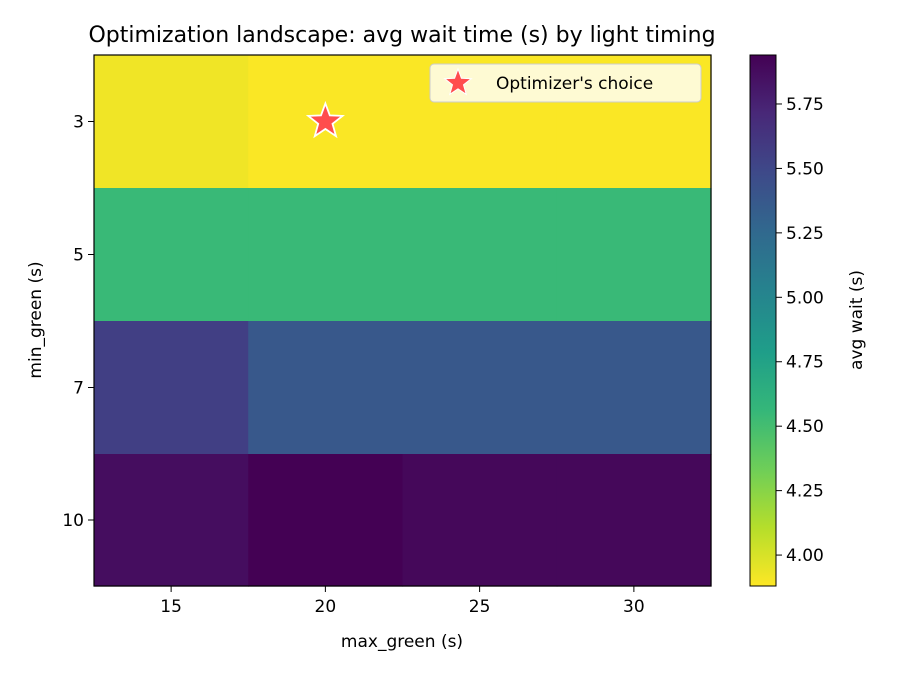 The width and height of the screenshot is (900, 675). Describe the element at coordinates (402, 642) in the screenshot. I see `x-axis-label: max_green (s)` at that location.